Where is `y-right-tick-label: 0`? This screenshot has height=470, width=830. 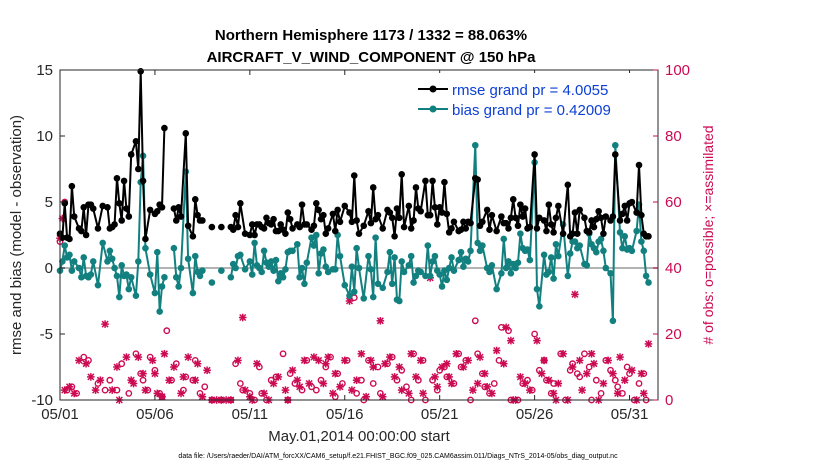 y-right-tick-label: 0 is located at coordinates (669, 400).